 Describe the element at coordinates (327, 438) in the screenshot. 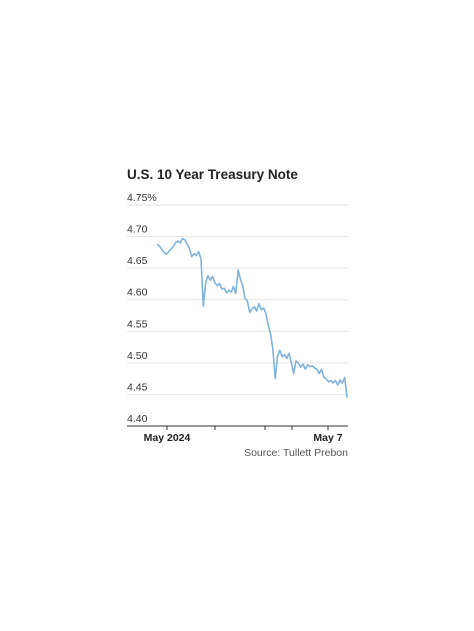

I see `x-tick-label-end: May 7` at that location.